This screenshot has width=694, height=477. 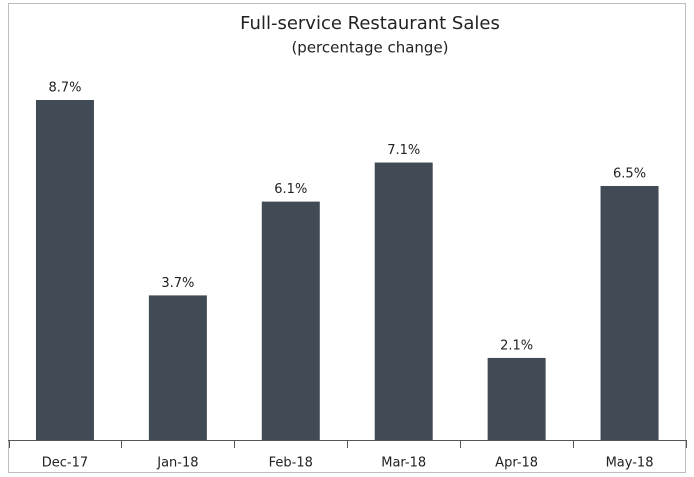 I want to click on x-tick-label: Dec-17, so click(x=65, y=463).